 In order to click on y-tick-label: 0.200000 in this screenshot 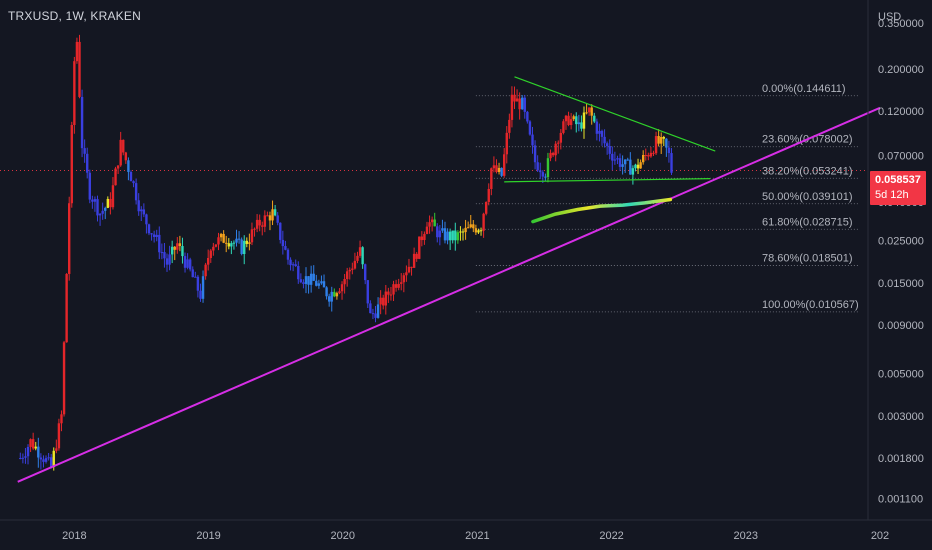, I will do `click(901, 70)`.